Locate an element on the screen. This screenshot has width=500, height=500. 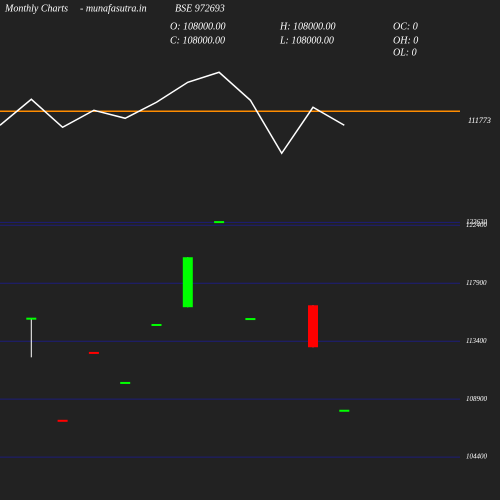
symbol: BSE 972693 is located at coordinates (200, 8).